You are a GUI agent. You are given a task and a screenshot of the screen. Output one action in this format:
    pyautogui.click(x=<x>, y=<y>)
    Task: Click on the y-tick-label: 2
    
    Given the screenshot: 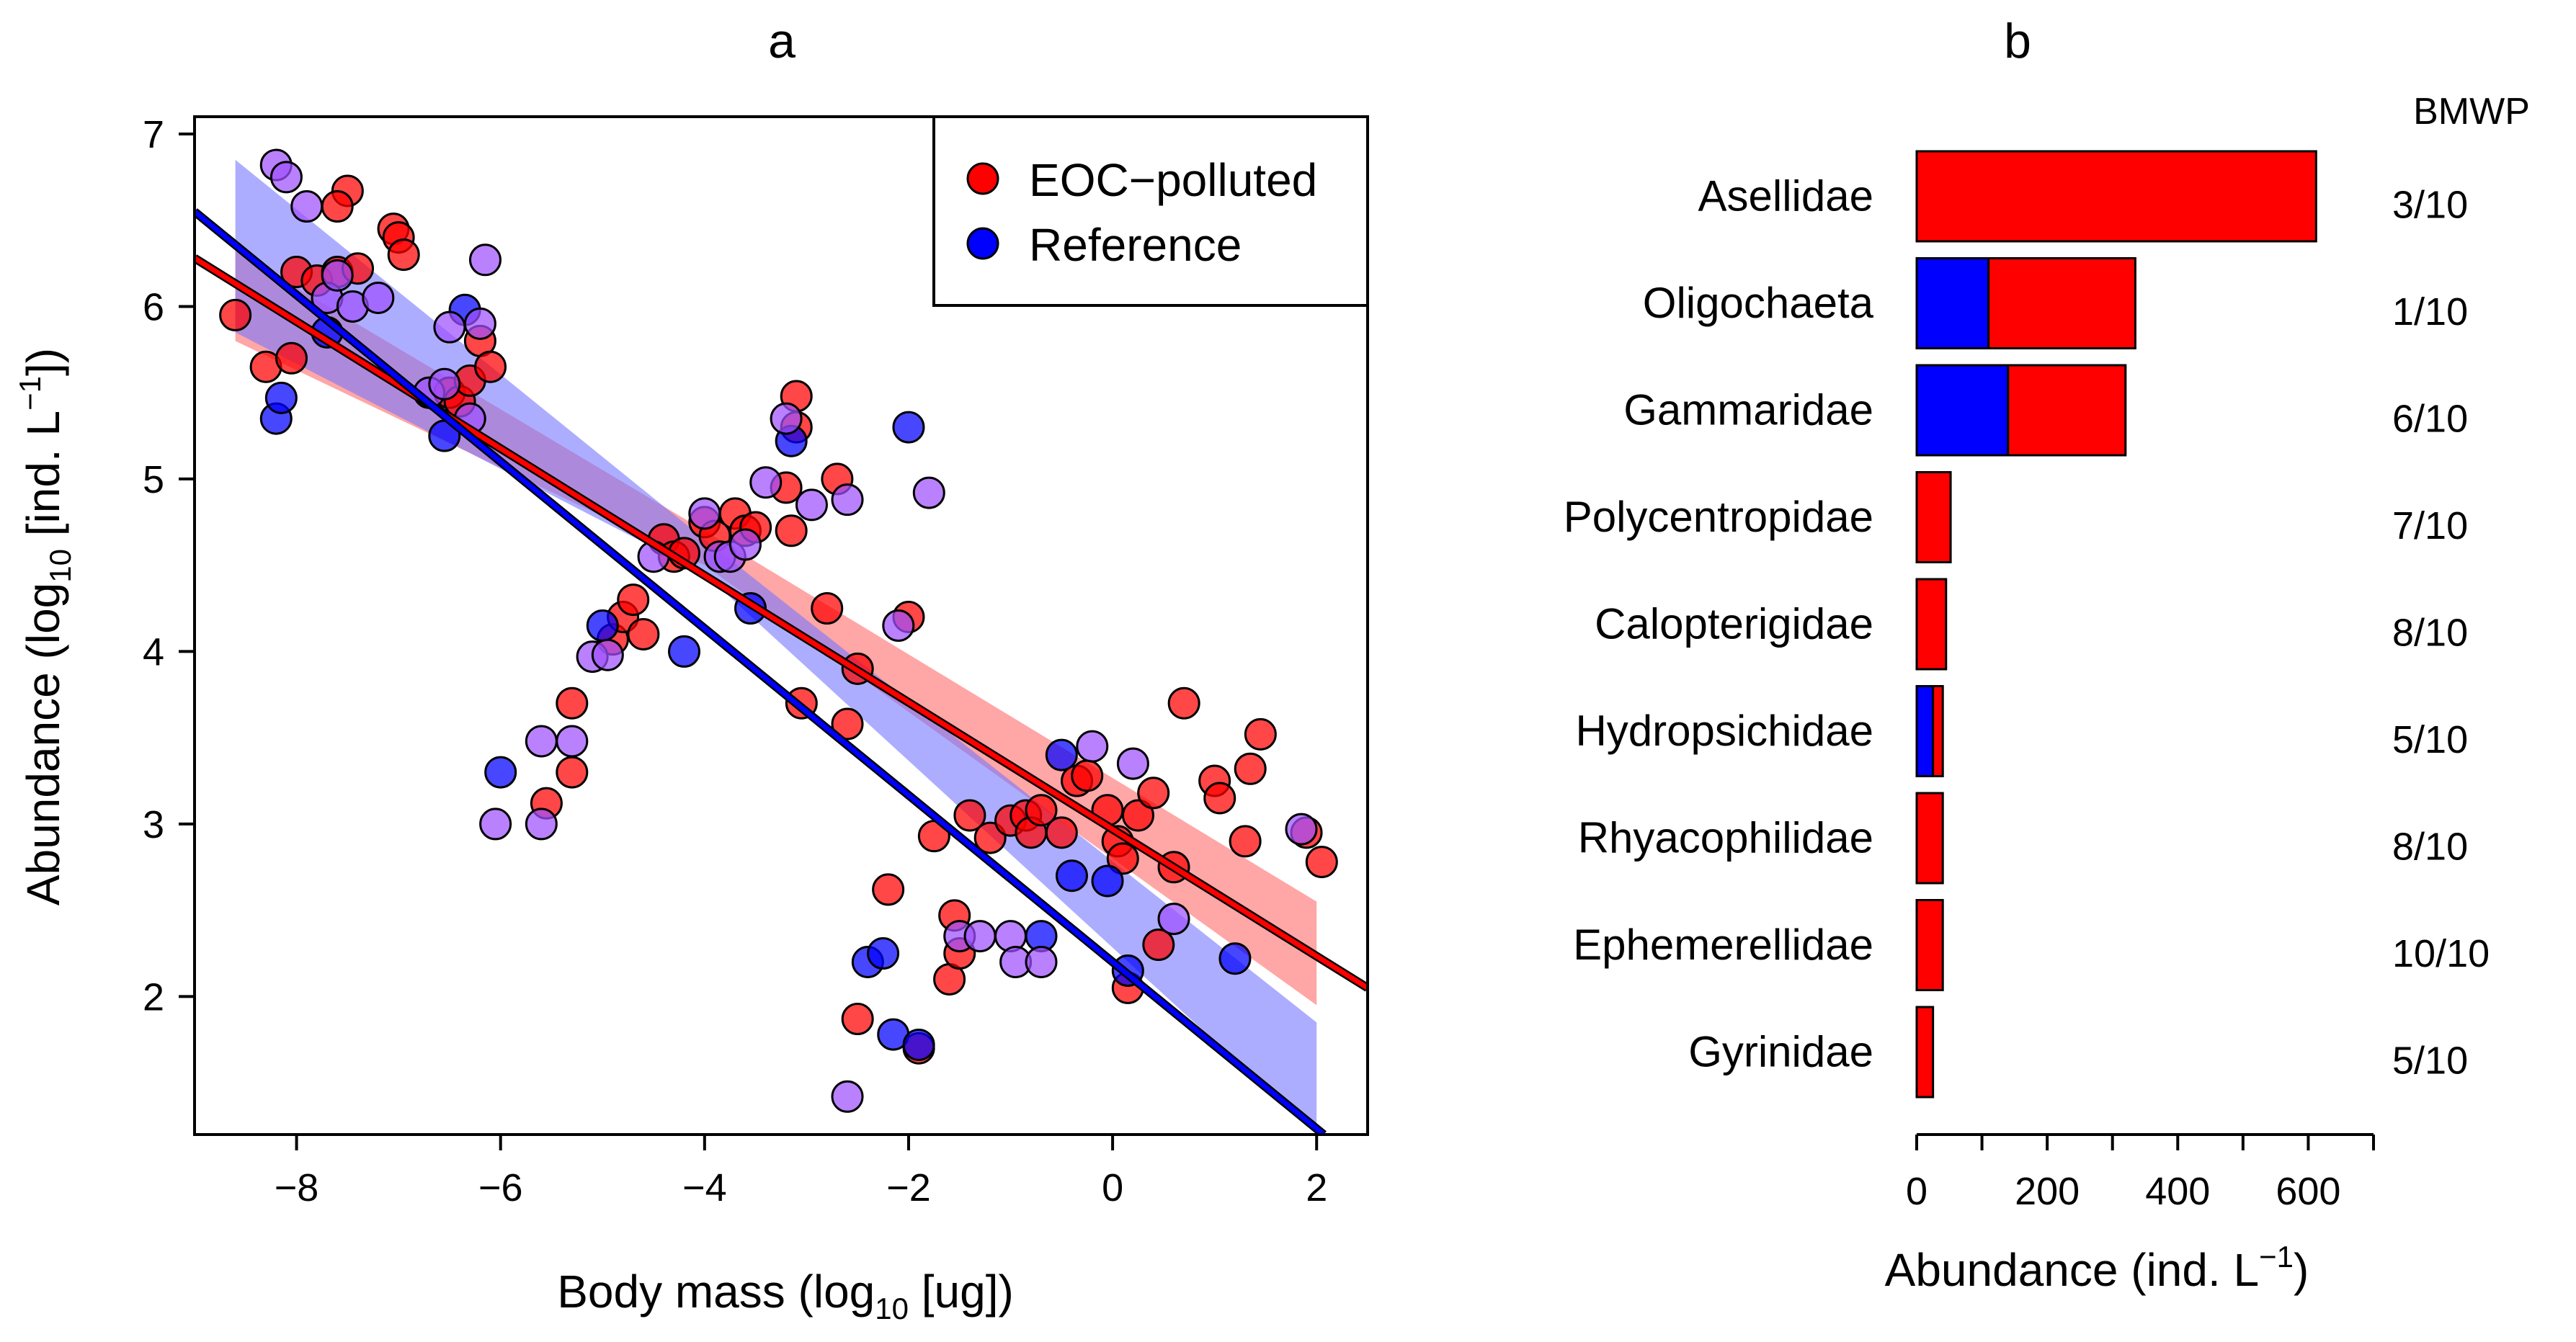 What is the action you would take?
    pyautogui.click(x=153, y=997)
    